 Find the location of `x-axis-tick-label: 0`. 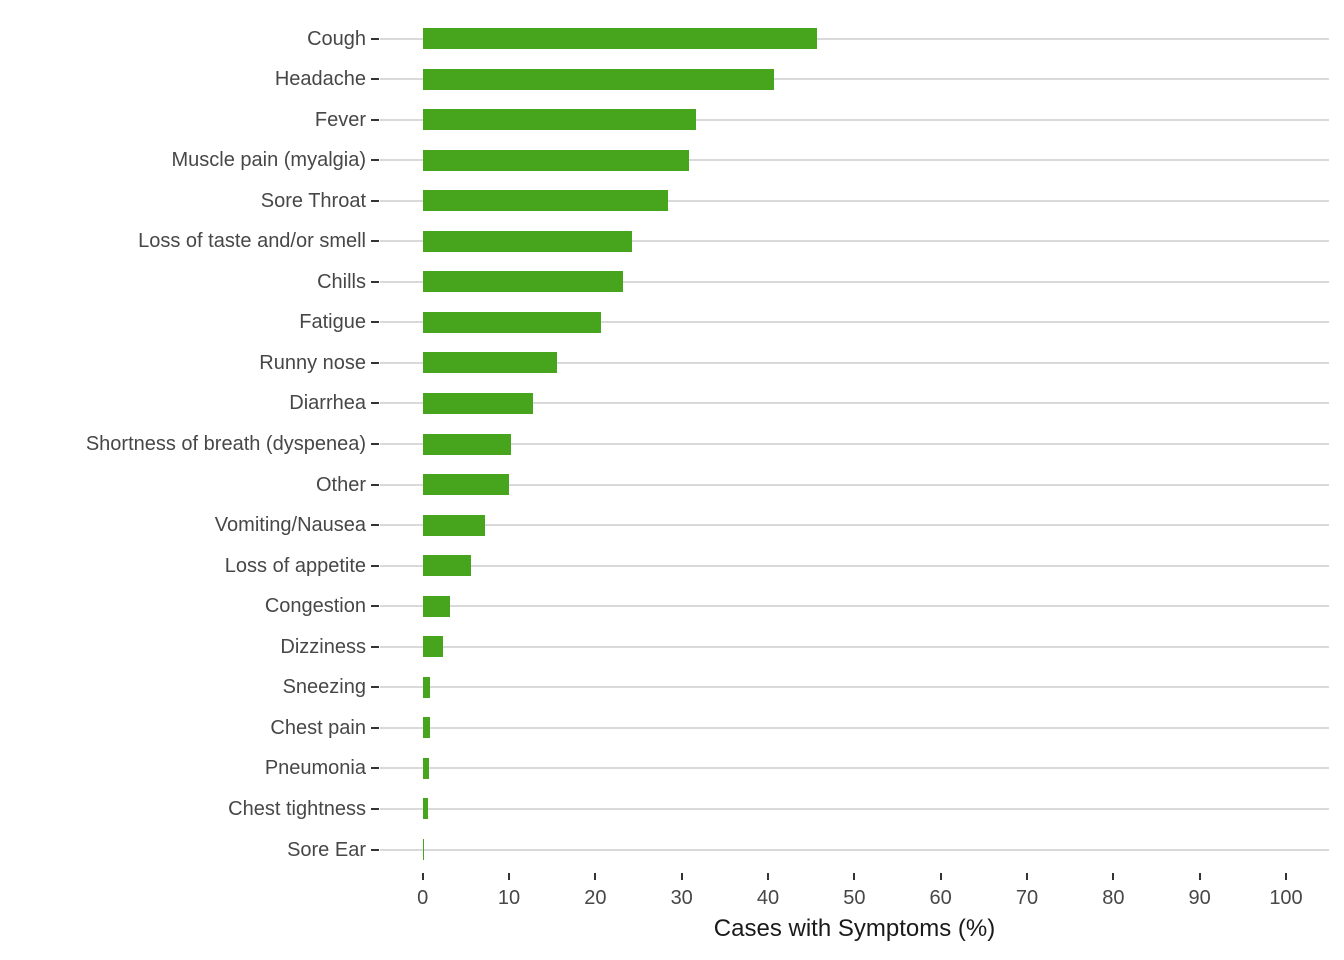

x-axis-tick-label: 0 is located at coordinates (423, 898).